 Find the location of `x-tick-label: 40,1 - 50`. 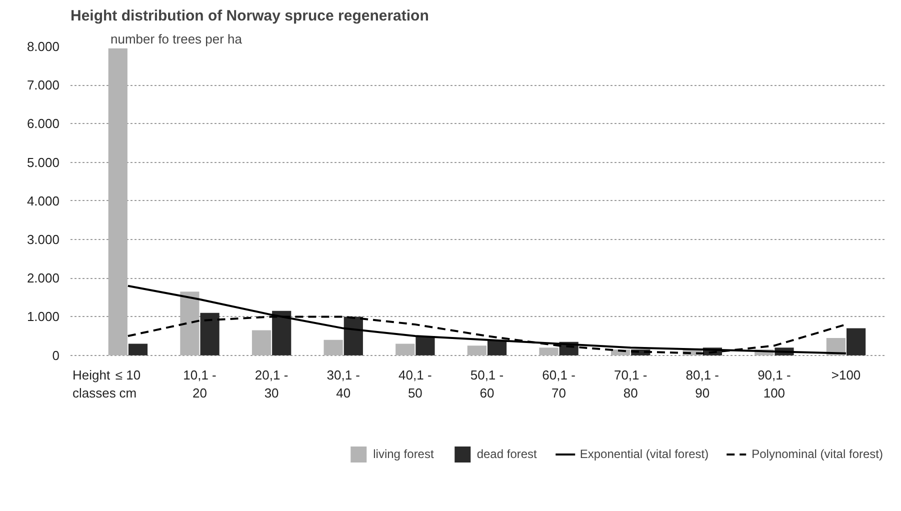

x-tick-label: 40,1 - 50 is located at coordinates (415, 383).